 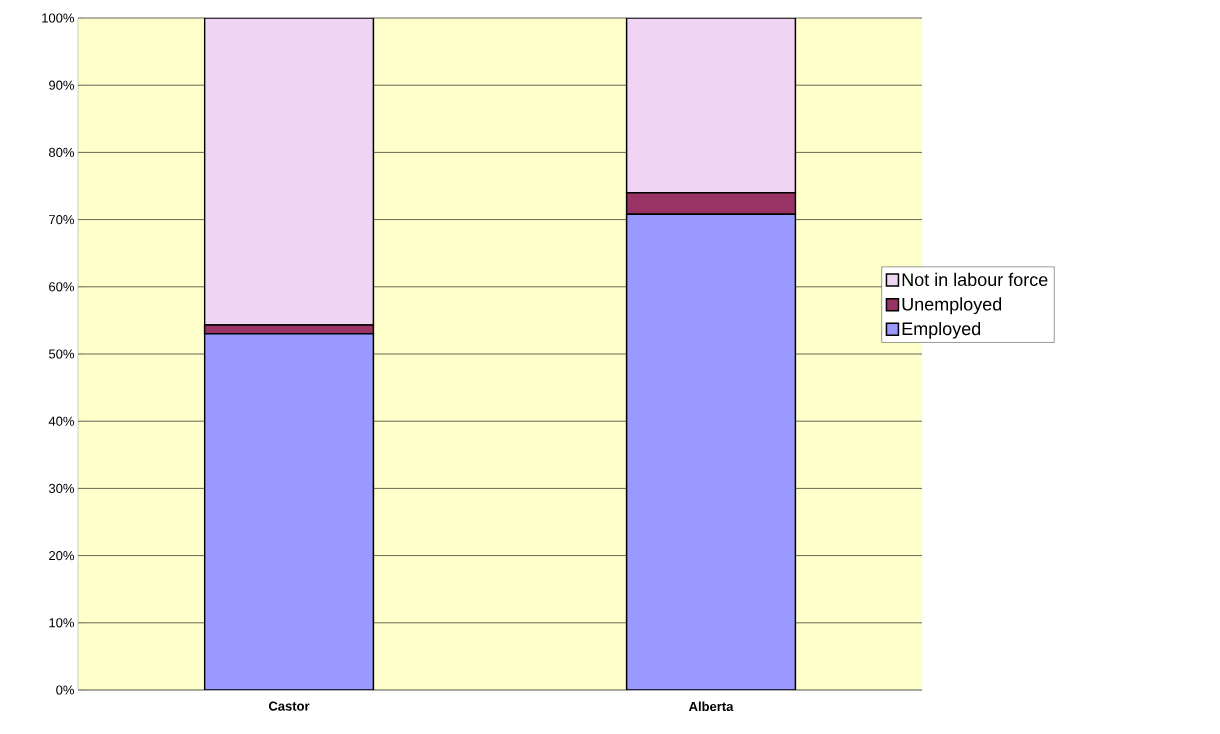 I want to click on y-tick-label: 100%, so click(x=58, y=18).